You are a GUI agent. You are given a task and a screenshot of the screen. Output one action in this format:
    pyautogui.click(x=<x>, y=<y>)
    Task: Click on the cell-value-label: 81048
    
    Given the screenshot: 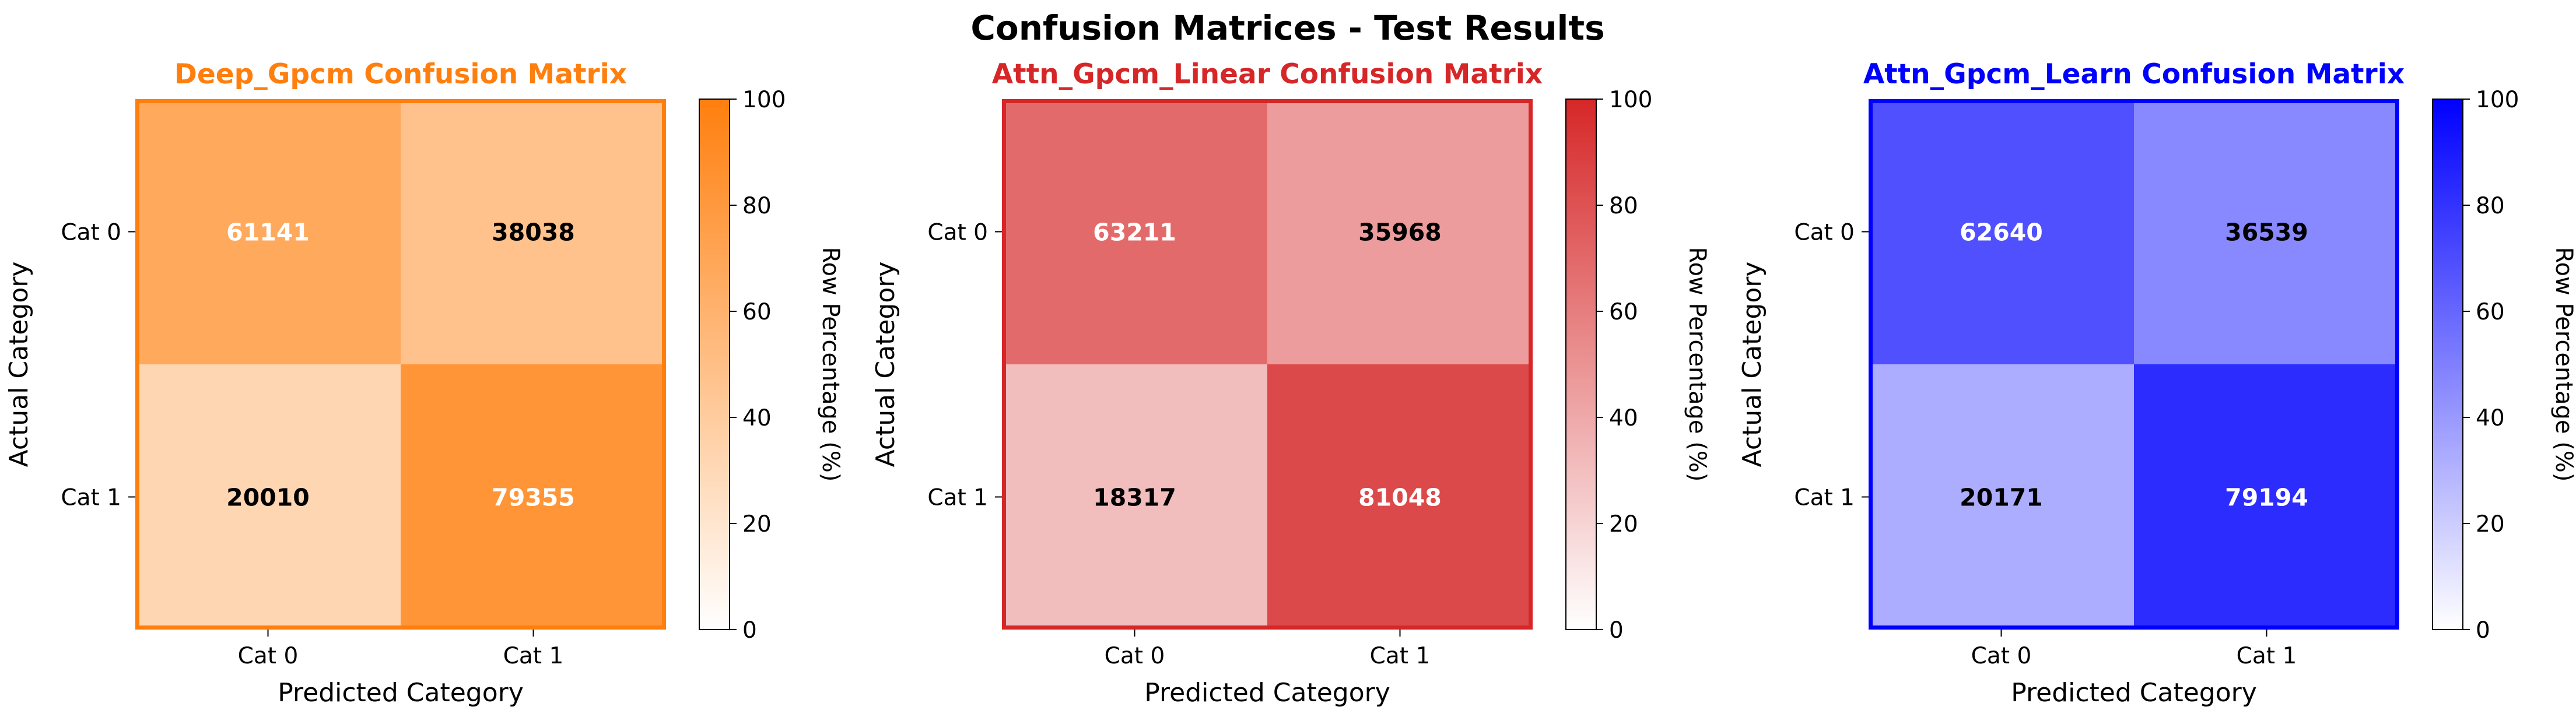 What is the action you would take?
    pyautogui.click(x=1400, y=498)
    